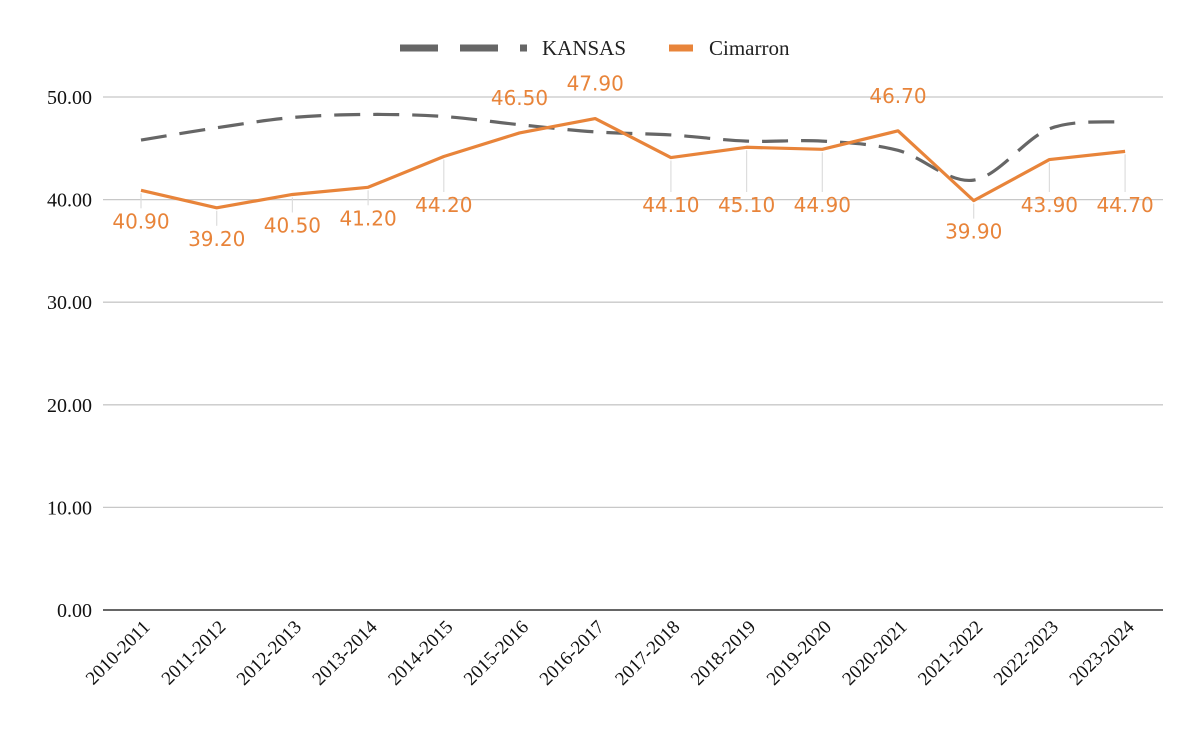  I want to click on x-tick-label: 2013-2014, so click(345, 652).